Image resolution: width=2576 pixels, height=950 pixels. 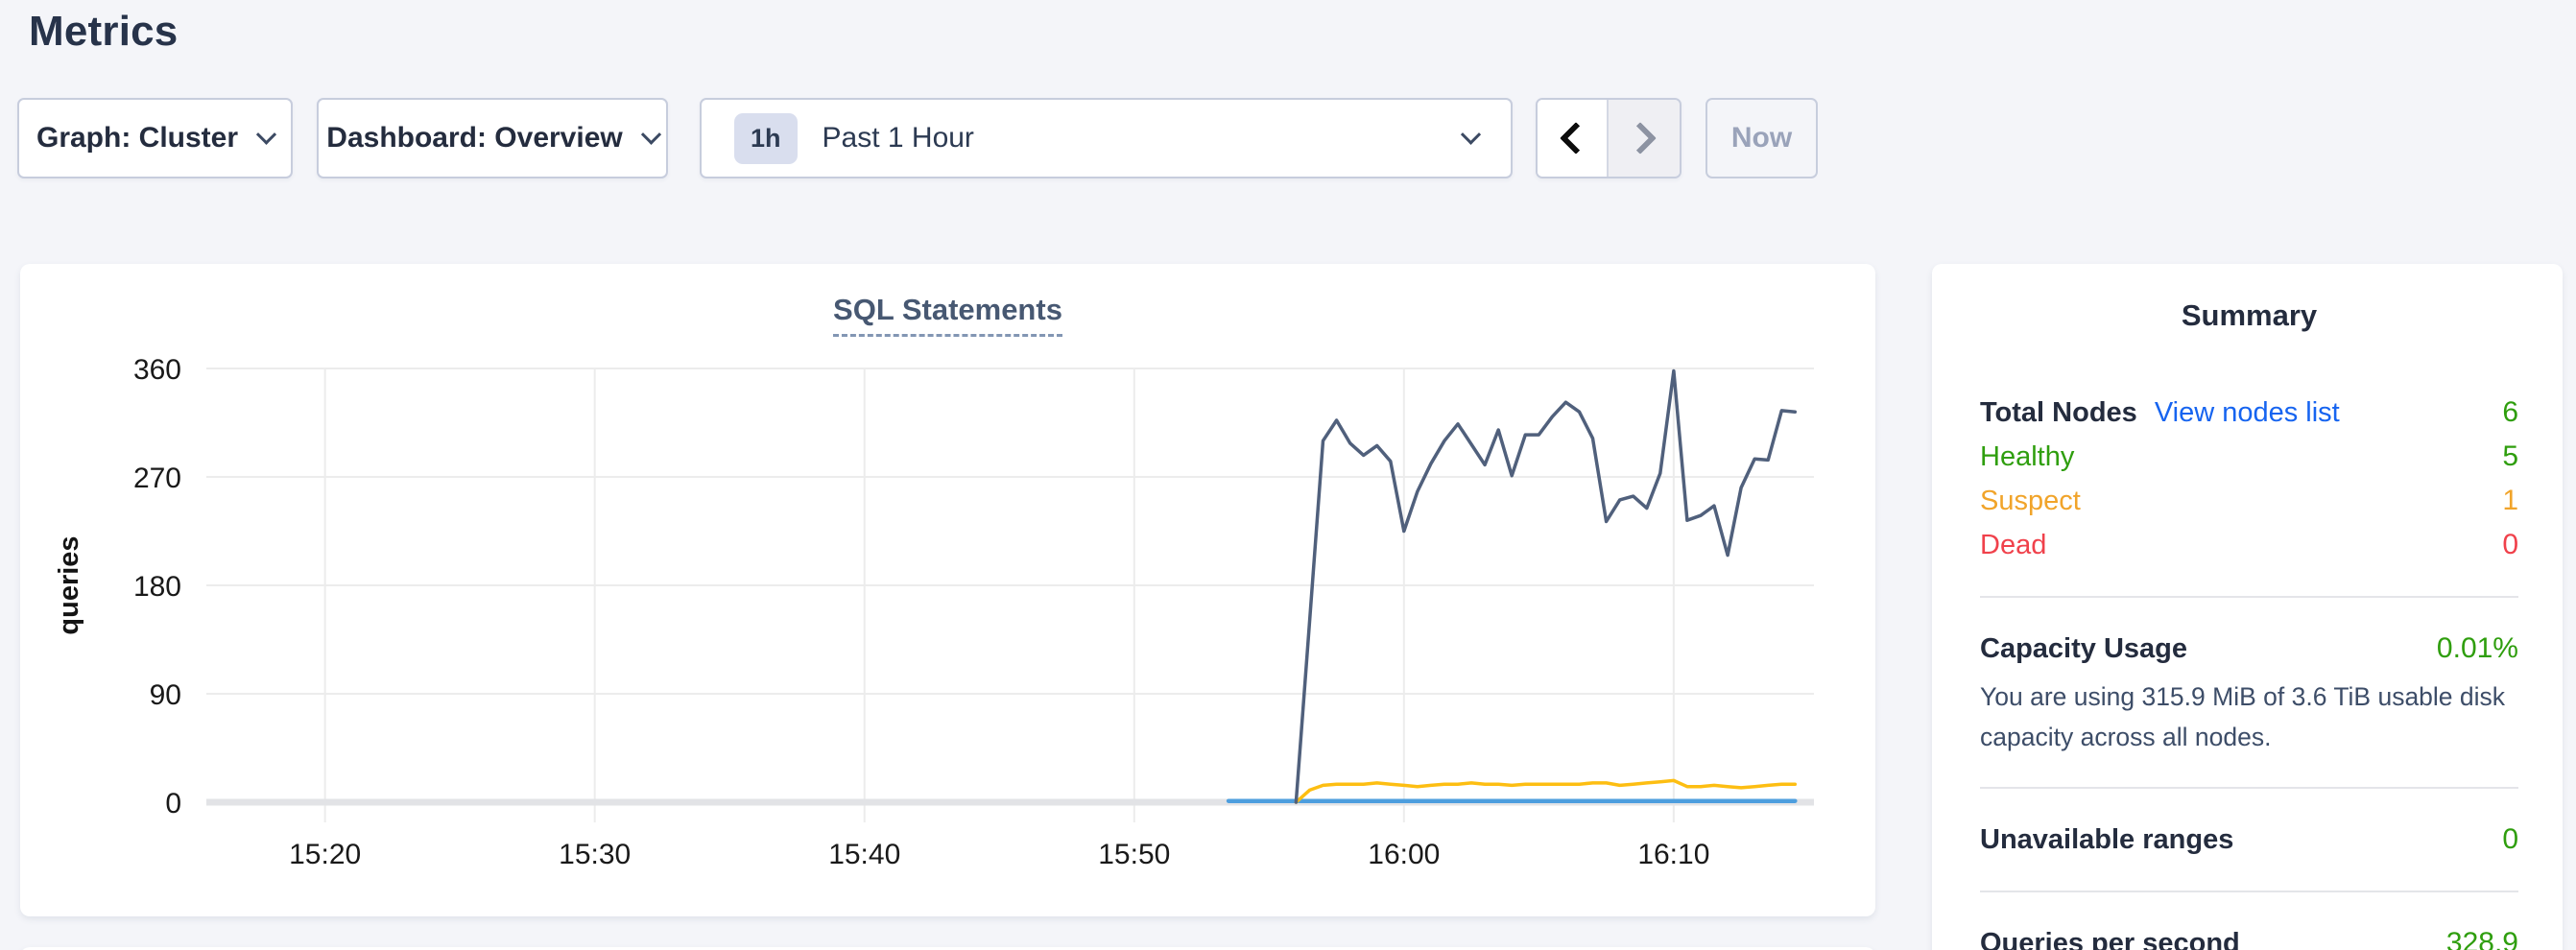 What do you see at coordinates (2110, 938) in the screenshot?
I see `queries-per-second-label: Queries per second` at bounding box center [2110, 938].